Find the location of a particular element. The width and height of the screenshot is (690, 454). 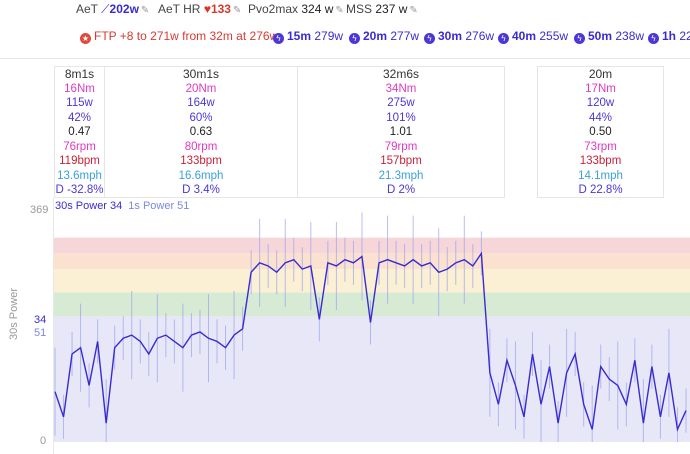

interval-power: 275w is located at coordinates (401, 103).